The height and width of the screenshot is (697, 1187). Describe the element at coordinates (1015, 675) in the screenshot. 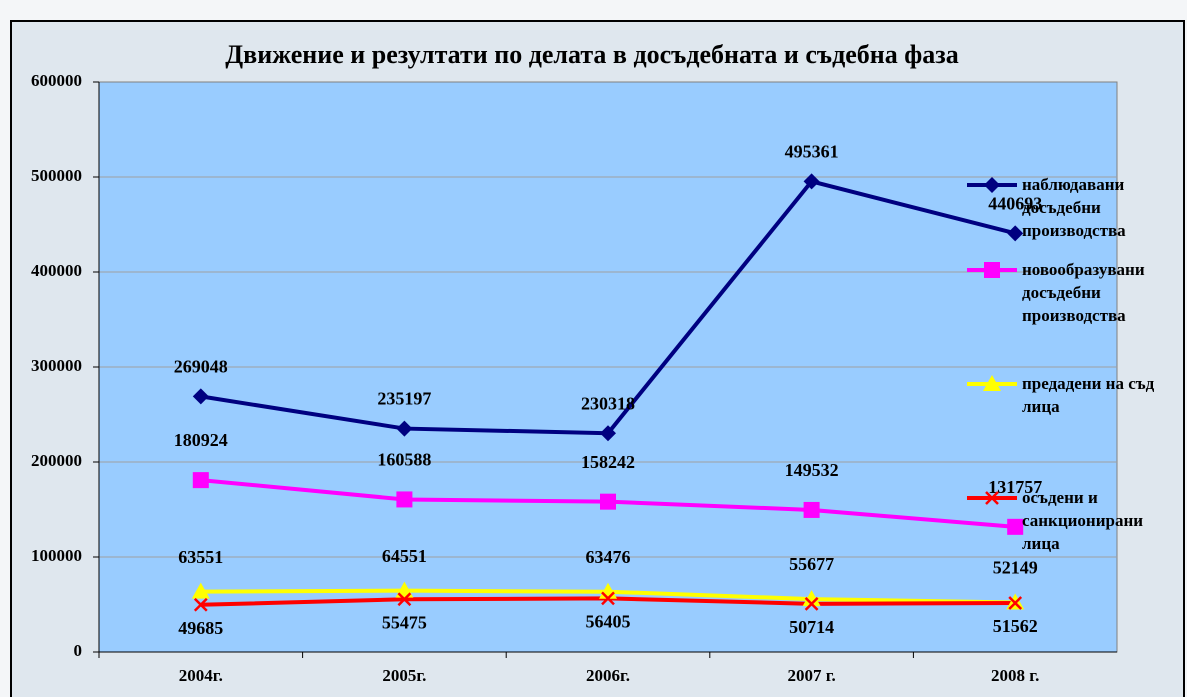

I see `x-tick-label: 2008 г.` at that location.